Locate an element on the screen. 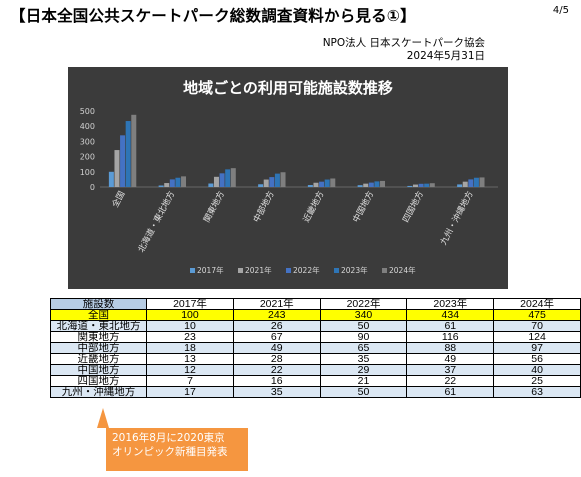  table-value-cell: 35 is located at coordinates (276, 392).